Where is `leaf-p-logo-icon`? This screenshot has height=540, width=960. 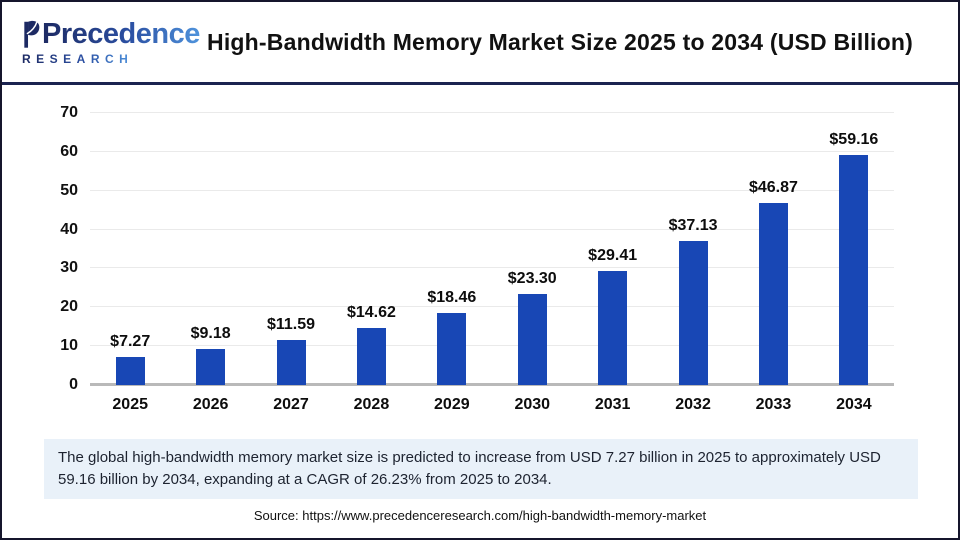 leaf-p-logo-icon is located at coordinates (32, 34).